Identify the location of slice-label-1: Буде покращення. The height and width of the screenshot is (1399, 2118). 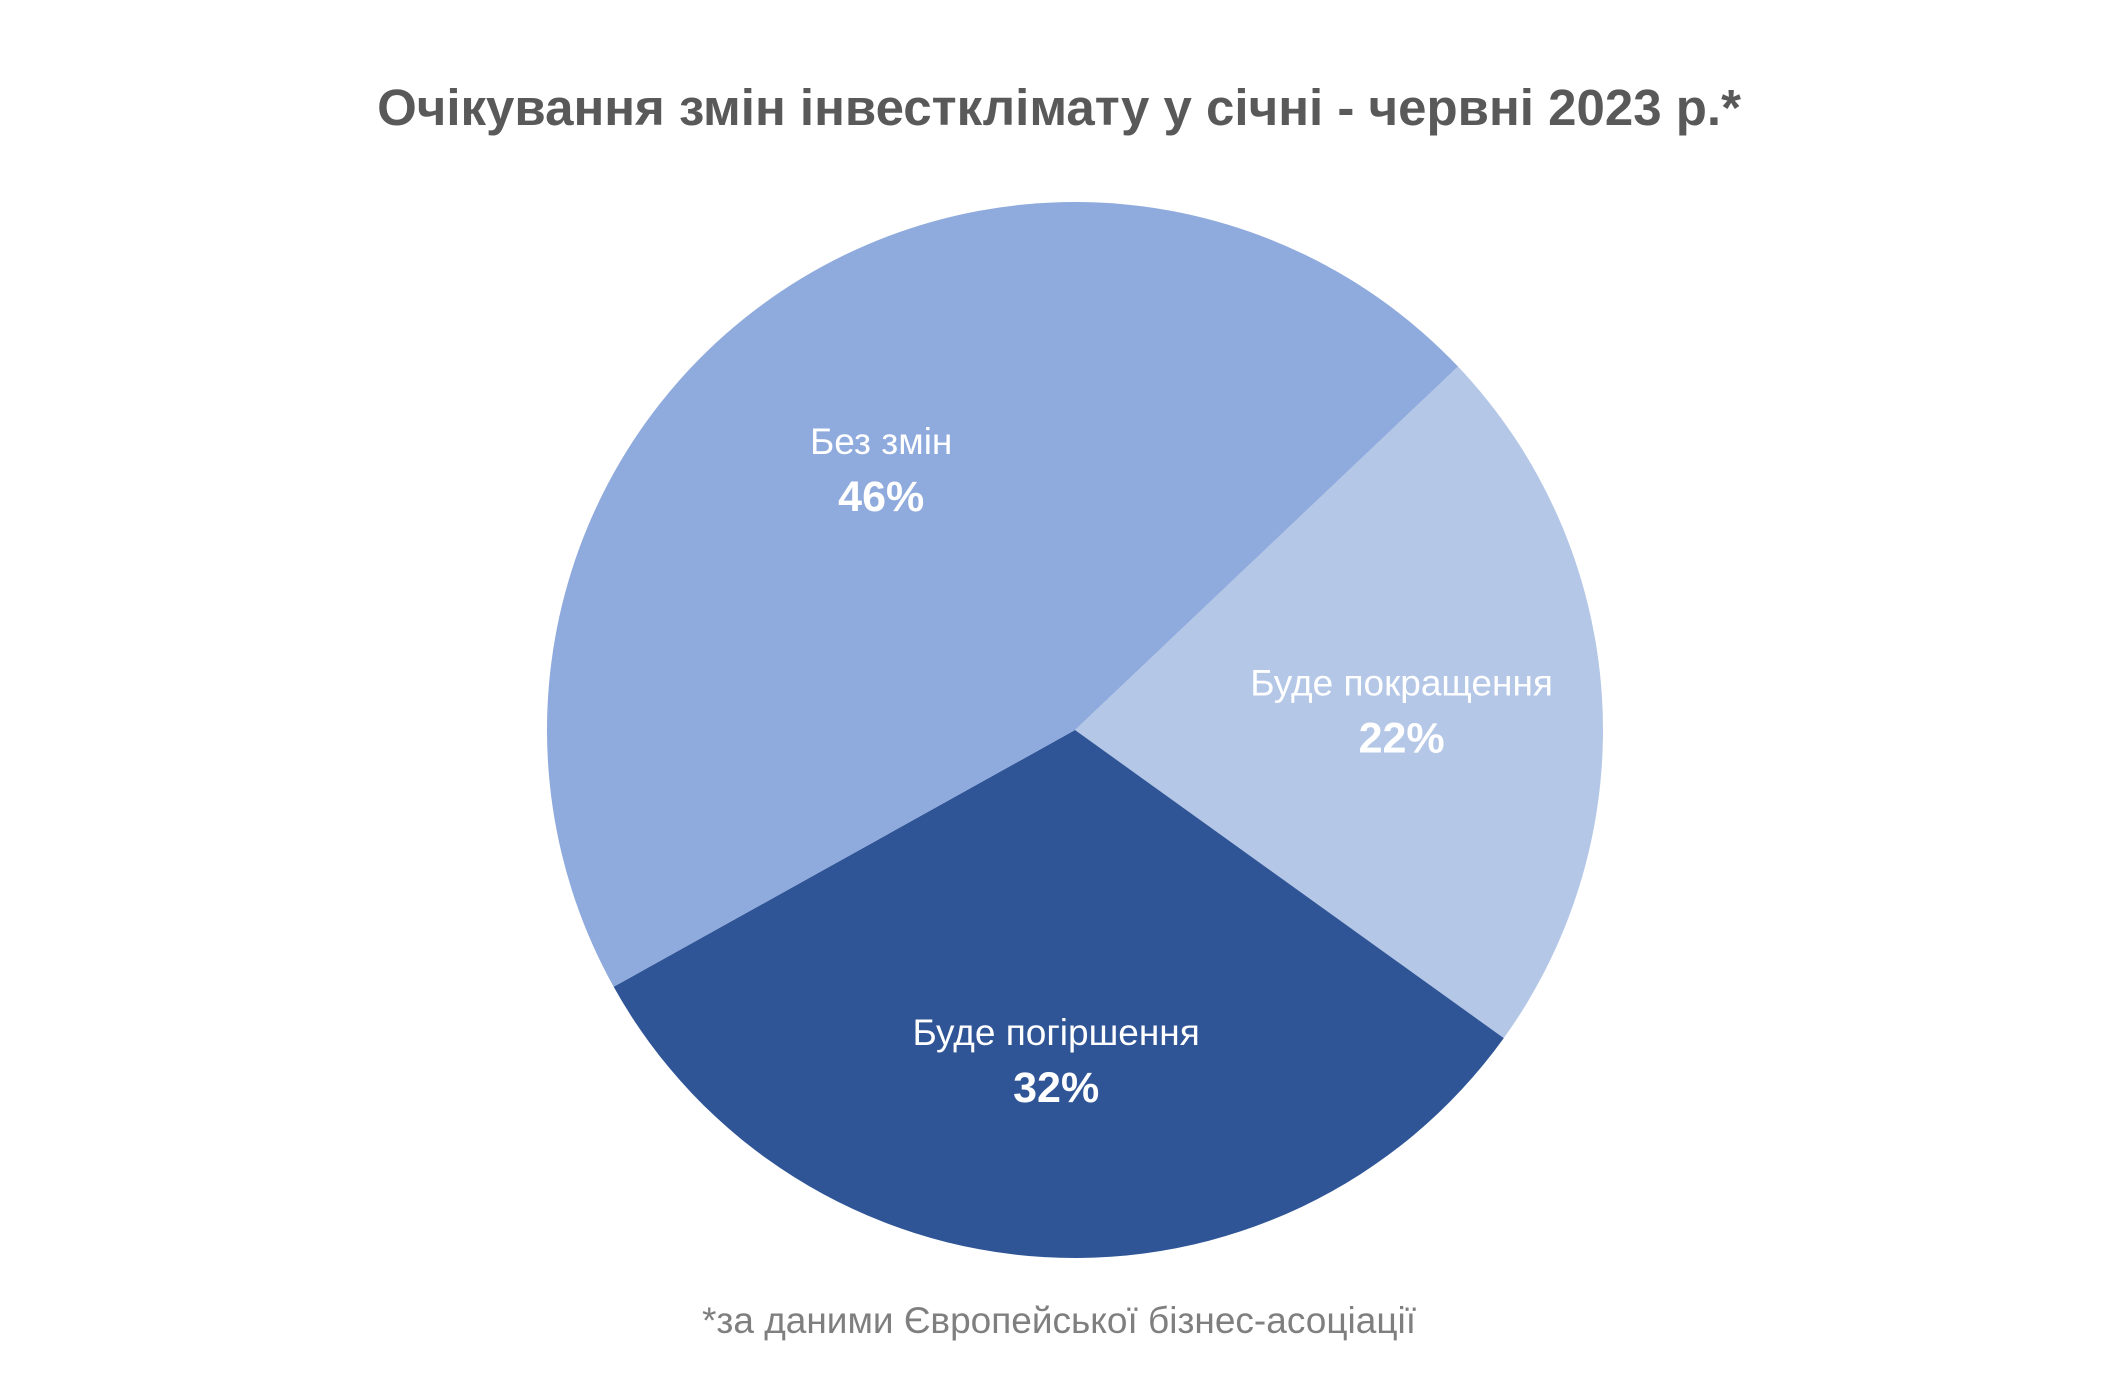
(1401, 683).